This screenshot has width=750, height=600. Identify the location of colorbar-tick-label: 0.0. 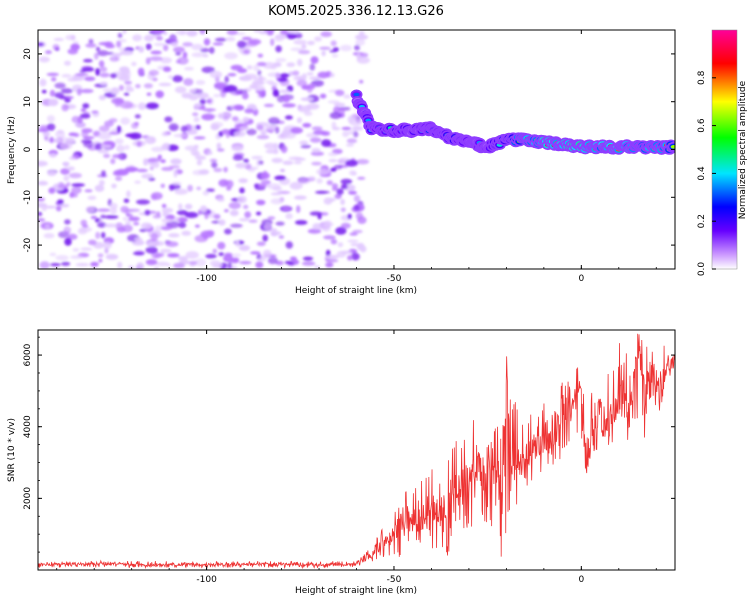
(702, 269).